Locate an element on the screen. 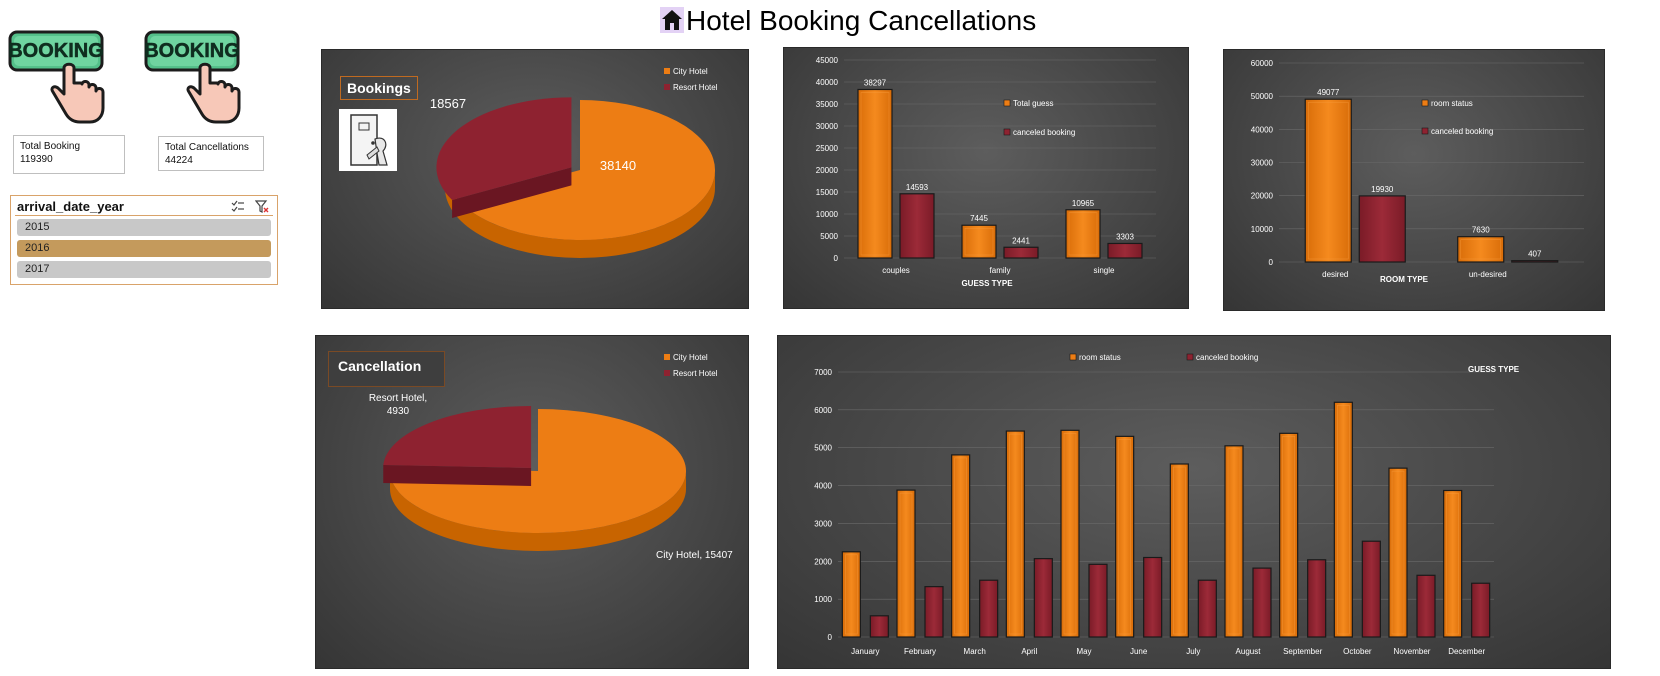 The width and height of the screenshot is (1660, 676). legend-label-canceled-booking: canceled booking is located at coordinates (1227, 357).